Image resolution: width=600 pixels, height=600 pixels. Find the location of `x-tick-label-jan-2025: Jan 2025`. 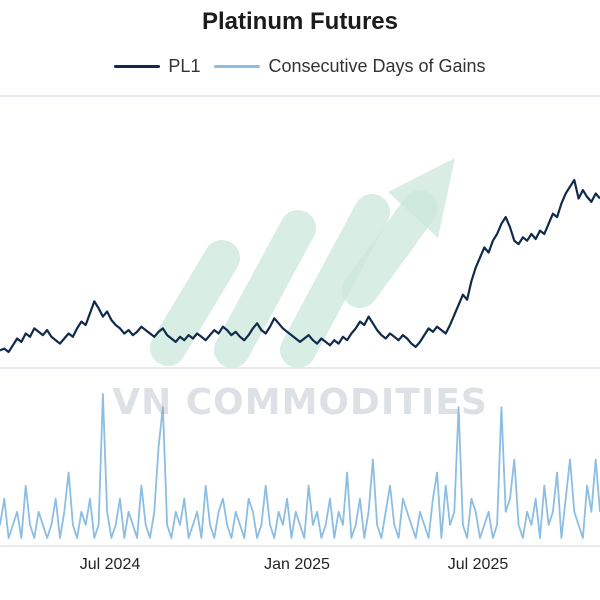

x-tick-label-jan-2025: Jan 2025 is located at coordinates (297, 564).